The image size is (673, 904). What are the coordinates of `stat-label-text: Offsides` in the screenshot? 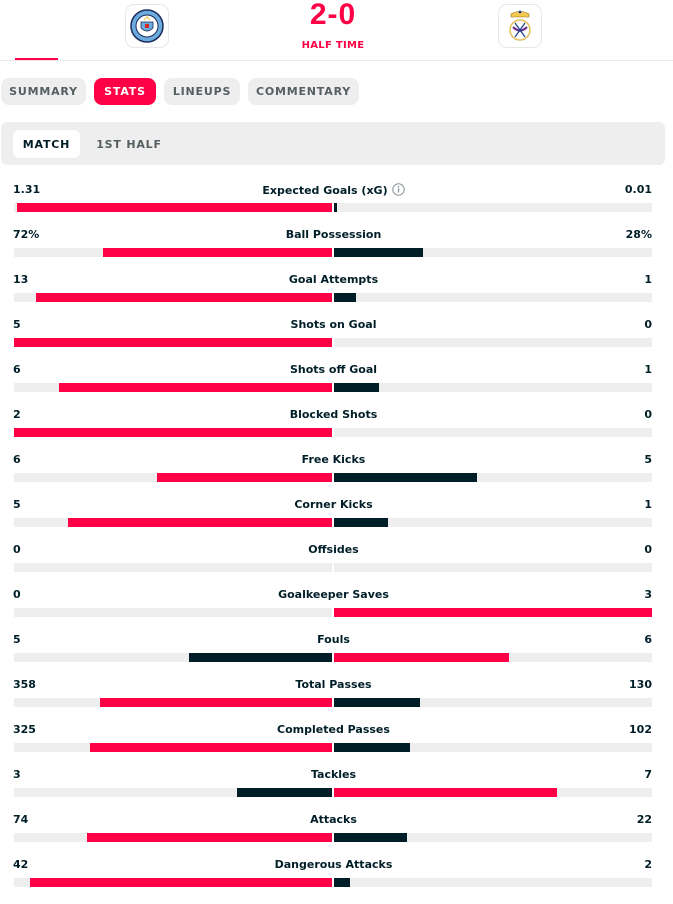 It's located at (333, 549).